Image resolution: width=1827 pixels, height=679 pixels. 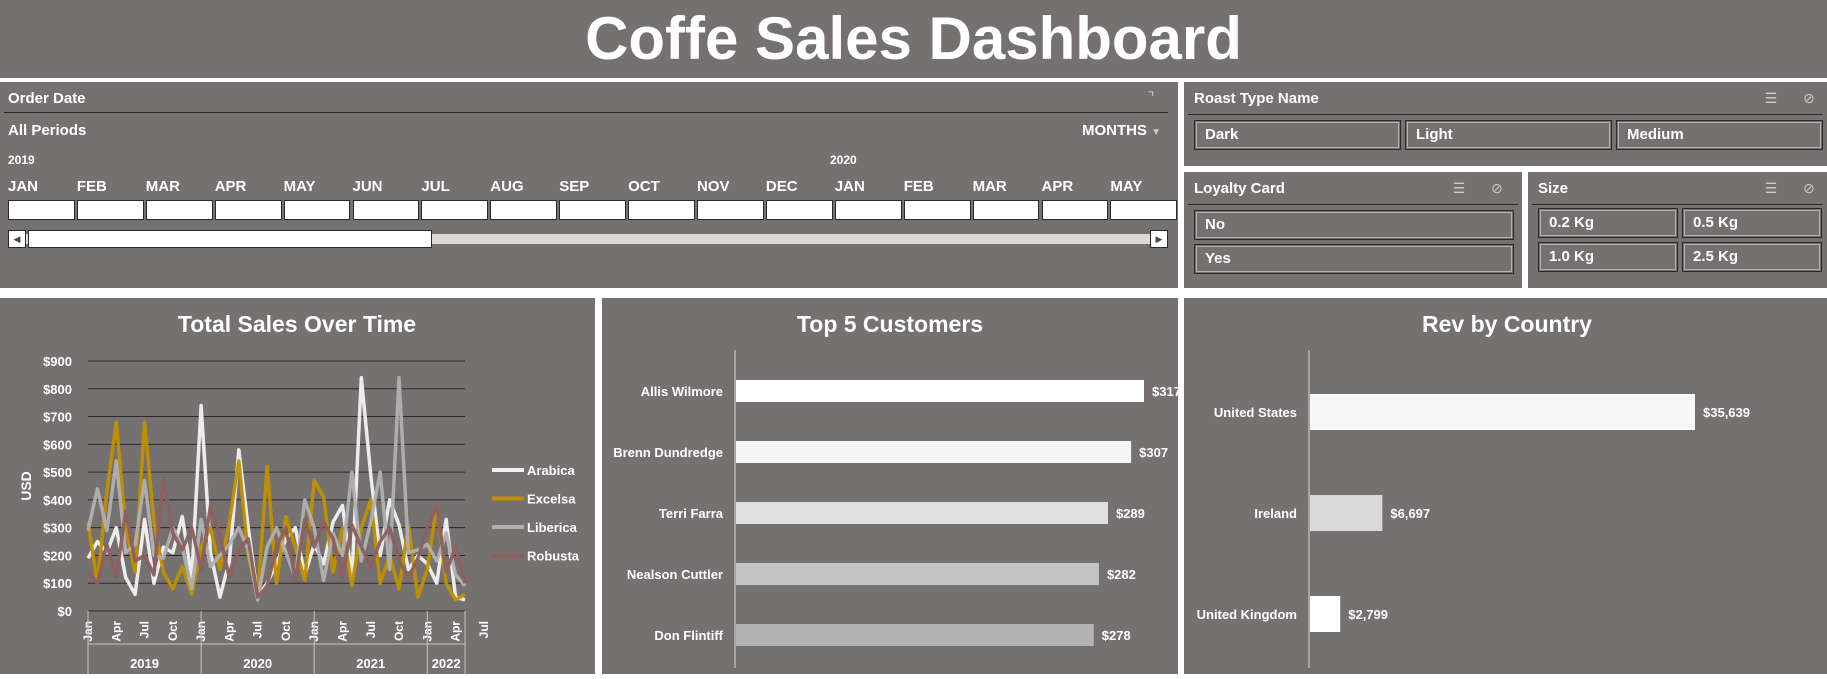 I want to click on title-panel: Coffe Sales Dashboard, so click(x=913, y=39).